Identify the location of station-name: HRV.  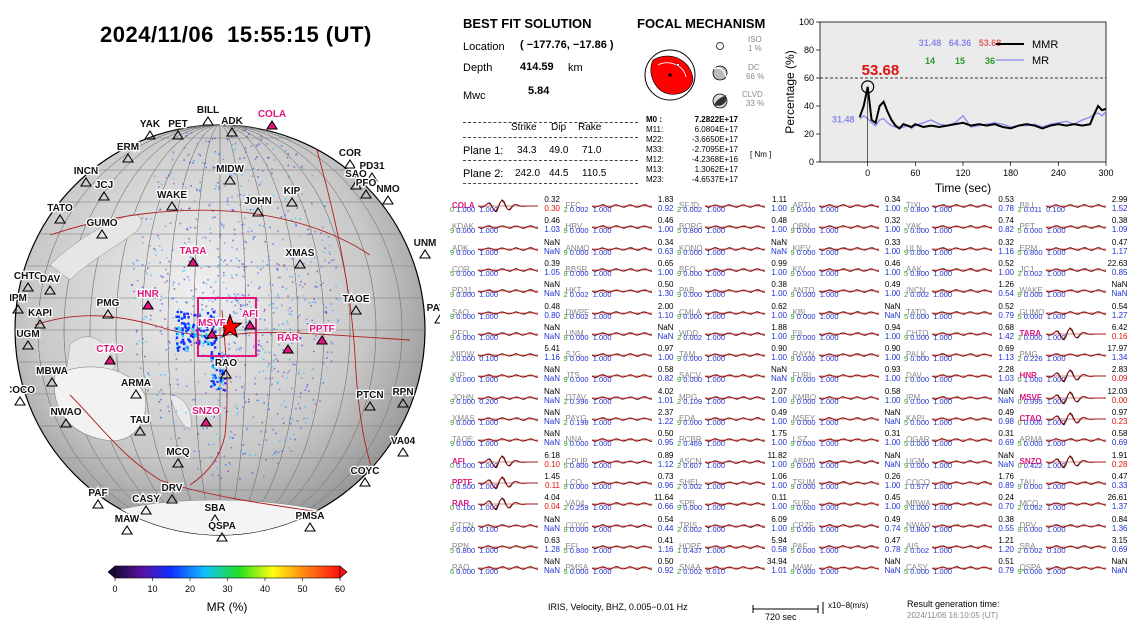
(574, 227).